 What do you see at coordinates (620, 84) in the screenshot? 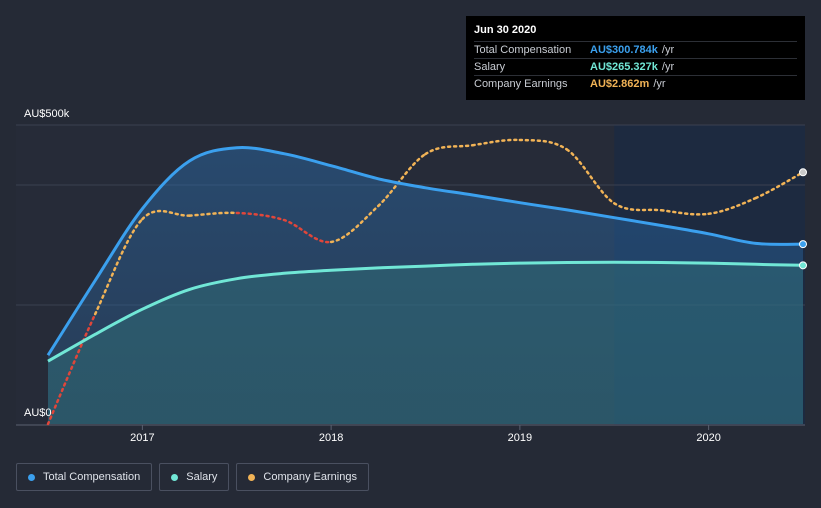
I see `tooltip-value: AU$2.862m` at bounding box center [620, 84].